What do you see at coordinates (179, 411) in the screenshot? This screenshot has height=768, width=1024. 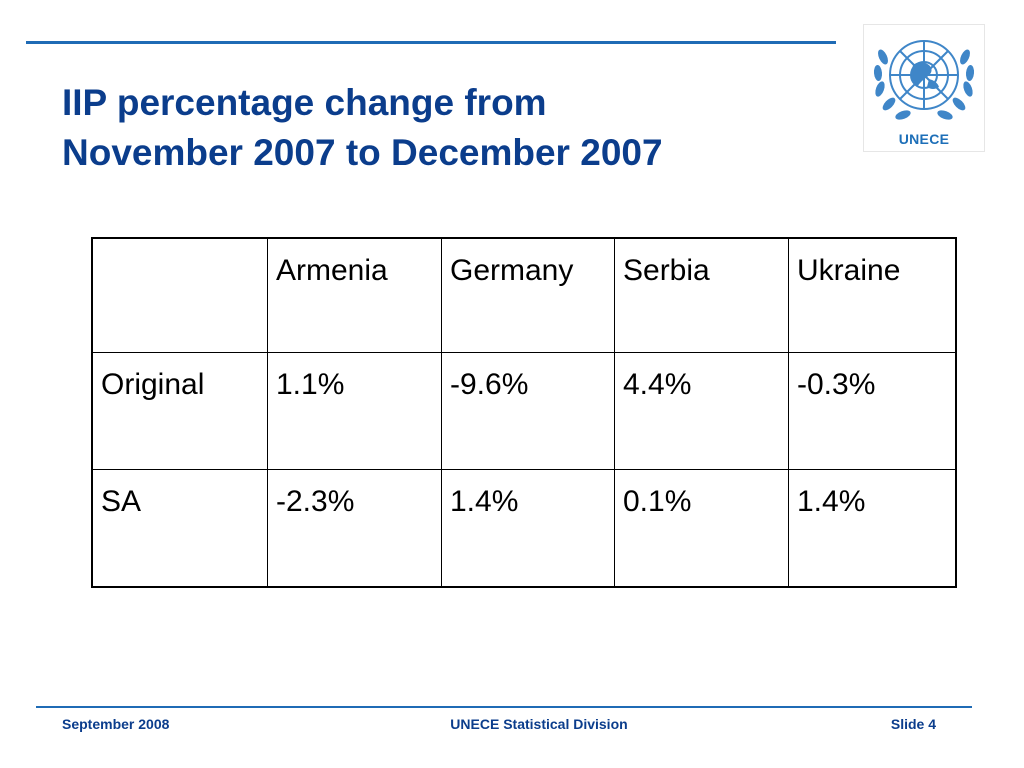 I see `row-label: Original` at bounding box center [179, 411].